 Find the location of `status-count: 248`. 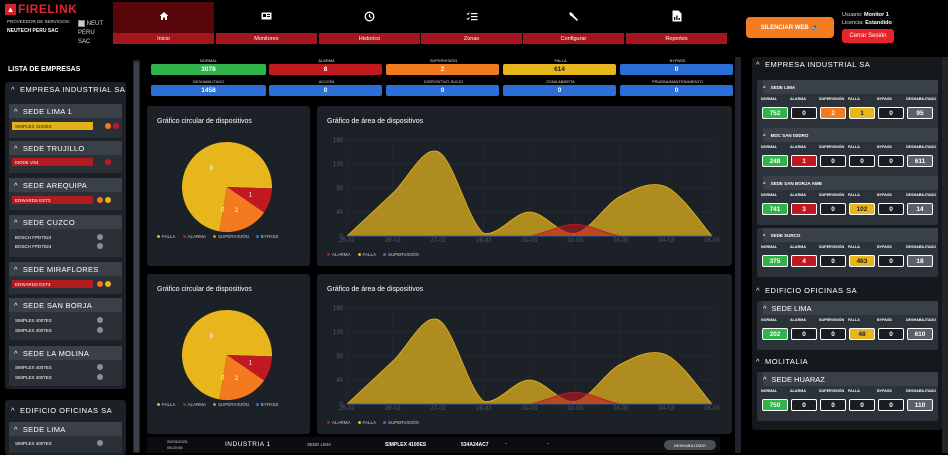

status-count: 248 is located at coordinates (775, 161).